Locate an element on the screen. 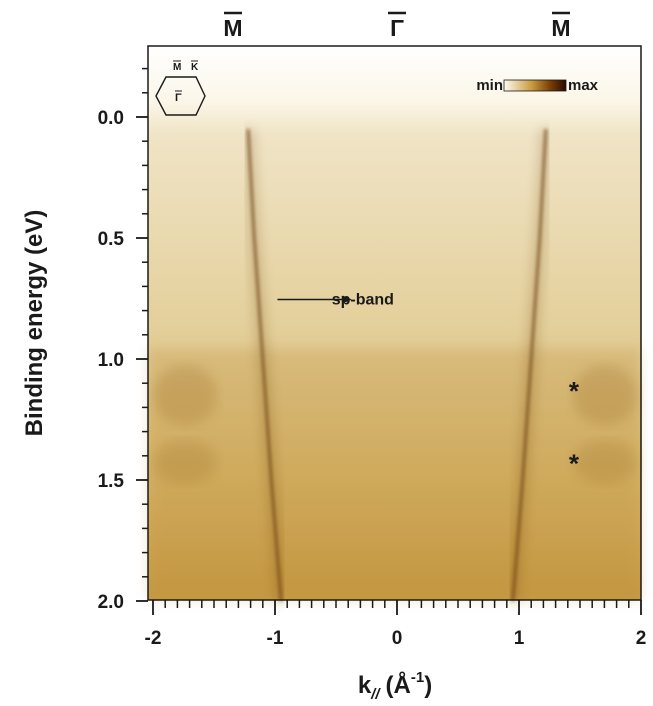 This screenshot has height=706, width=653. x-axis-label-sub: // is located at coordinates (375, 694).